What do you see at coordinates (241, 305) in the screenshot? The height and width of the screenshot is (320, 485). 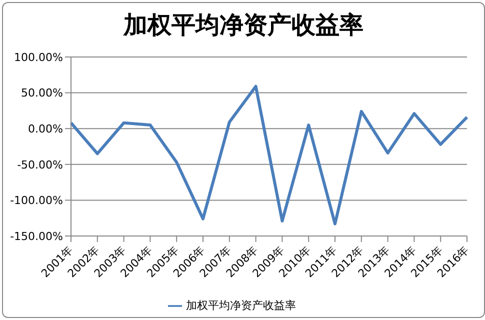 I see `legend-label: 加权平均净资产收益率` at bounding box center [241, 305].